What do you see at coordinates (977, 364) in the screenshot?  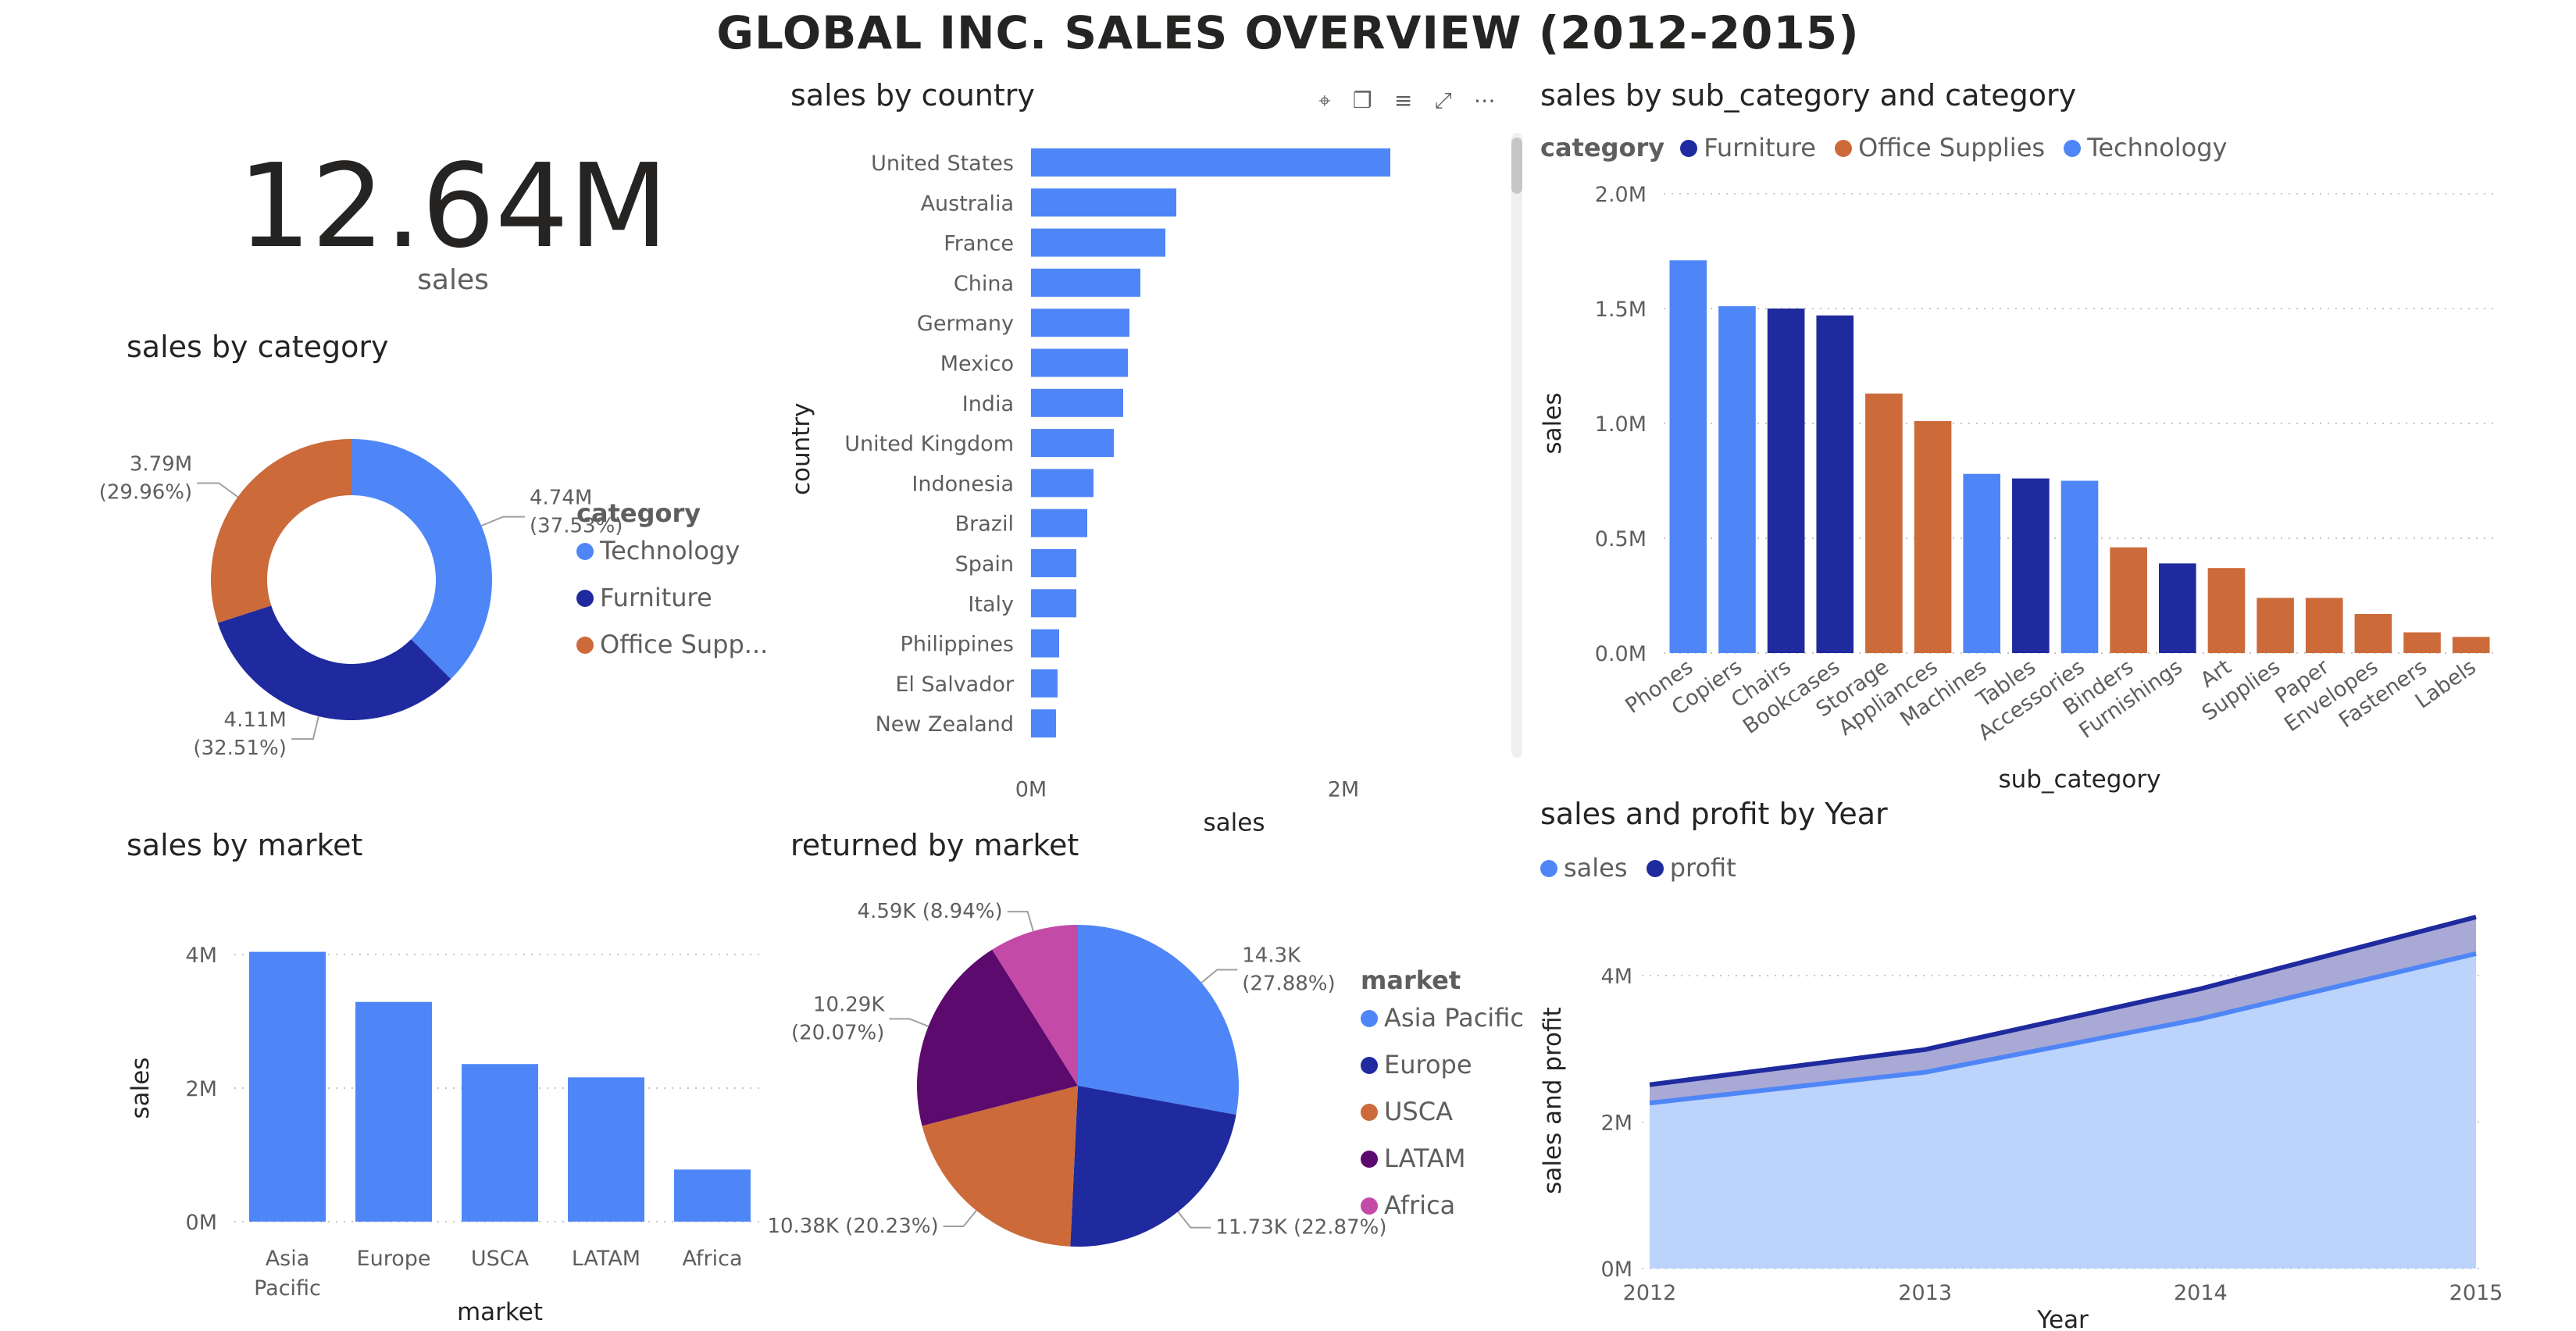 I see `y-tick-label: Mexico` at bounding box center [977, 364].